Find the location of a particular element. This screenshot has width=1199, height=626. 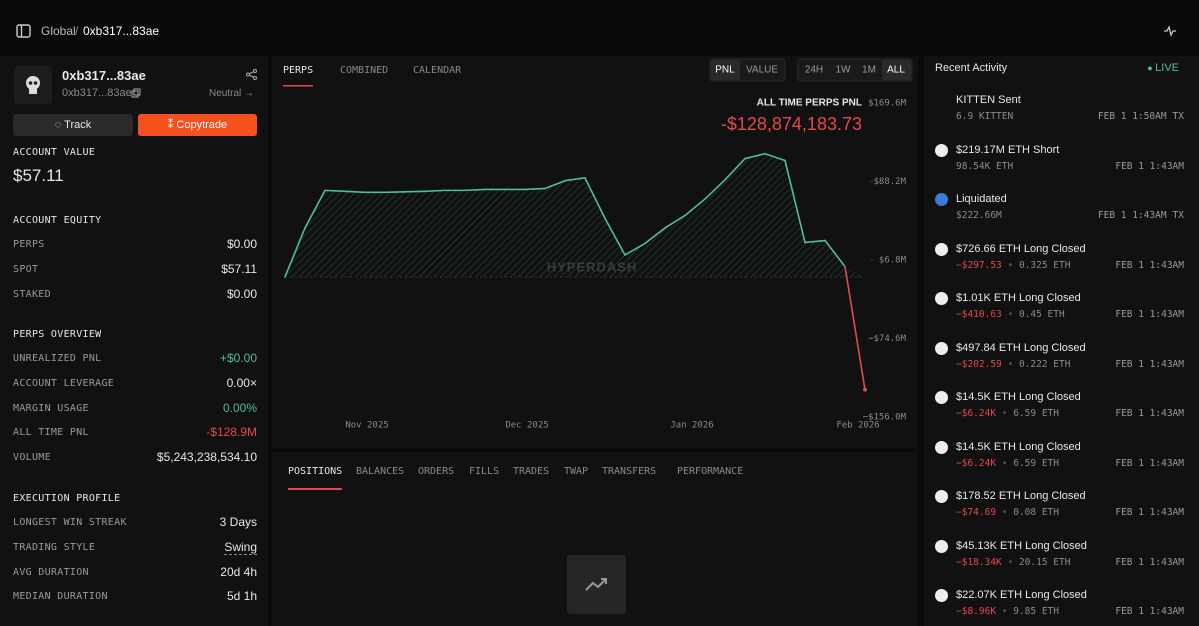

activity-pnl: −$297.53 is located at coordinates (979, 265).